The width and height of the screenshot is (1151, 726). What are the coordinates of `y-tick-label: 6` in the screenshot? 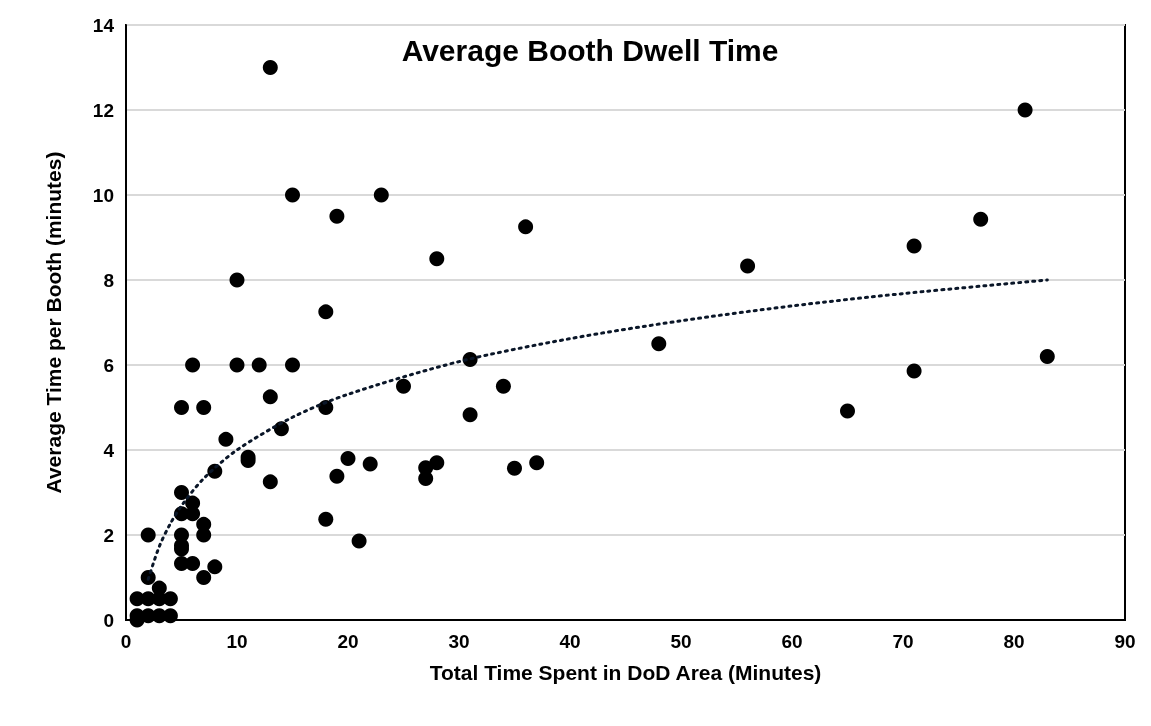 It's located at (108, 365).